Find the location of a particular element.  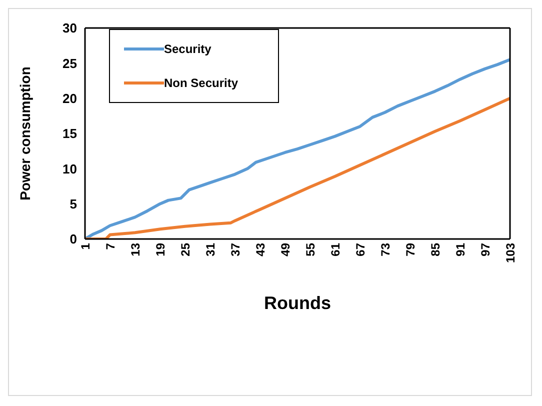

y-tick-label: 25 is located at coordinates (69, 63).